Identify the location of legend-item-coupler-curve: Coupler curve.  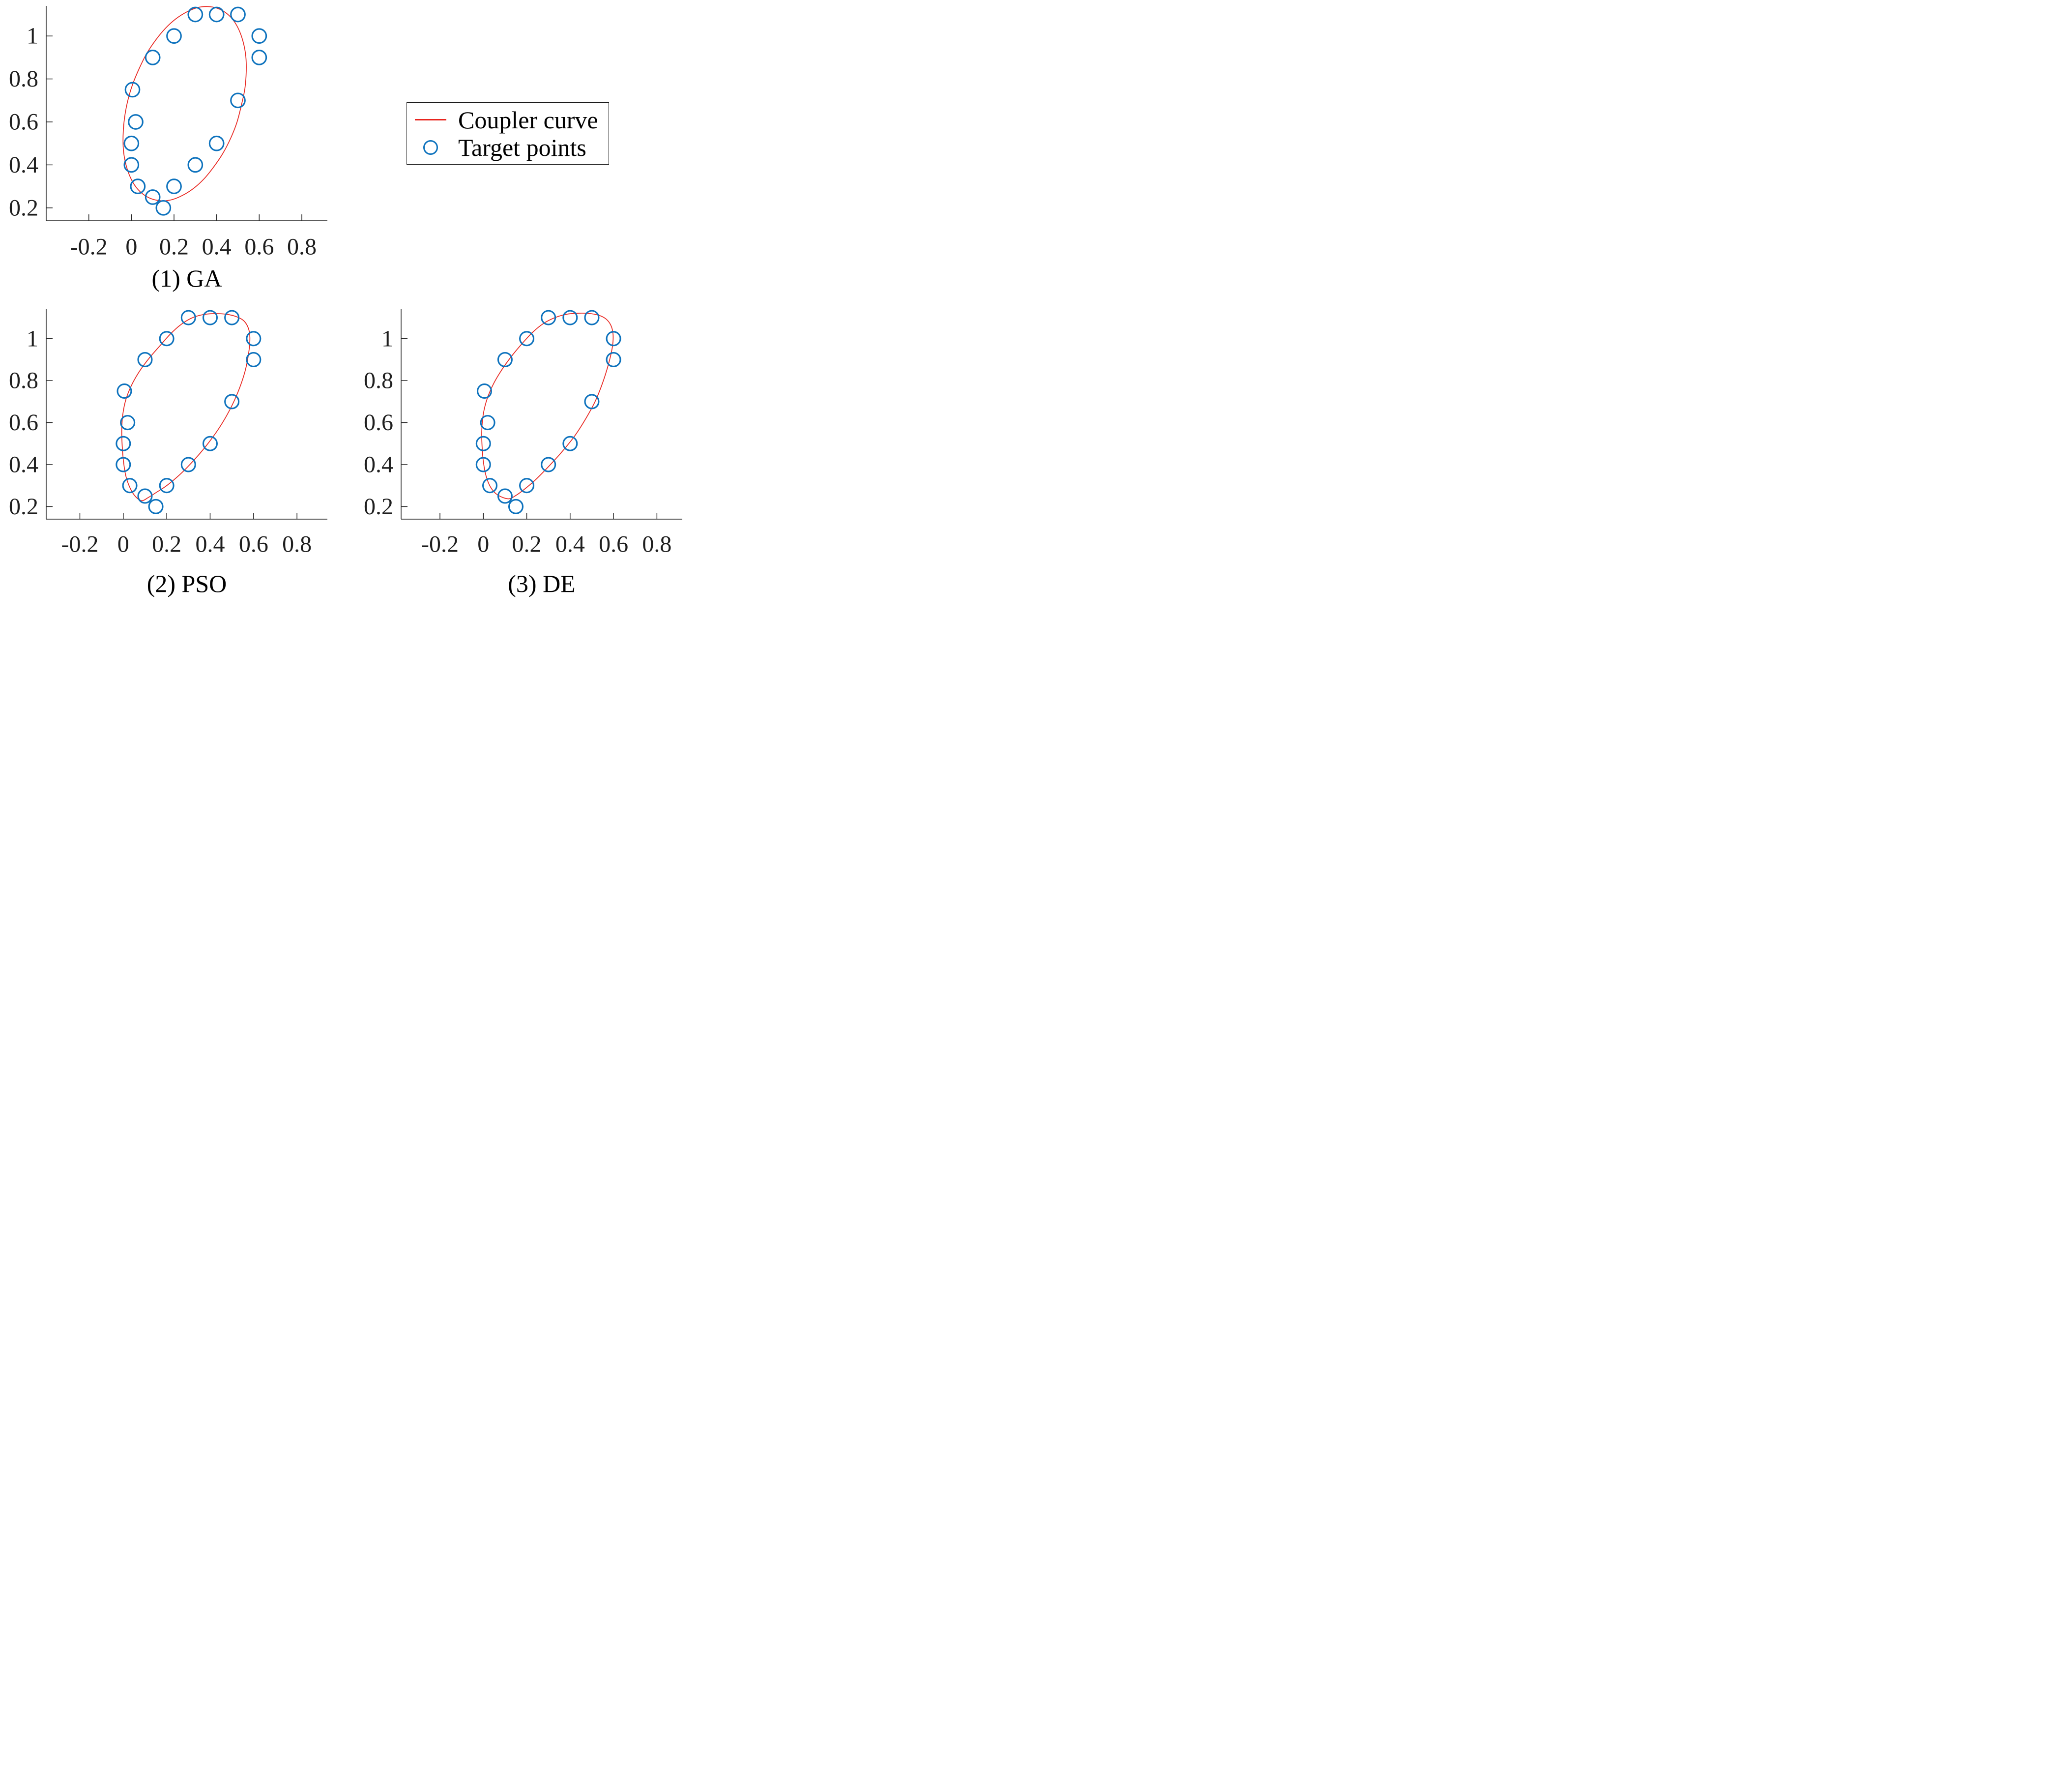
(512, 120).